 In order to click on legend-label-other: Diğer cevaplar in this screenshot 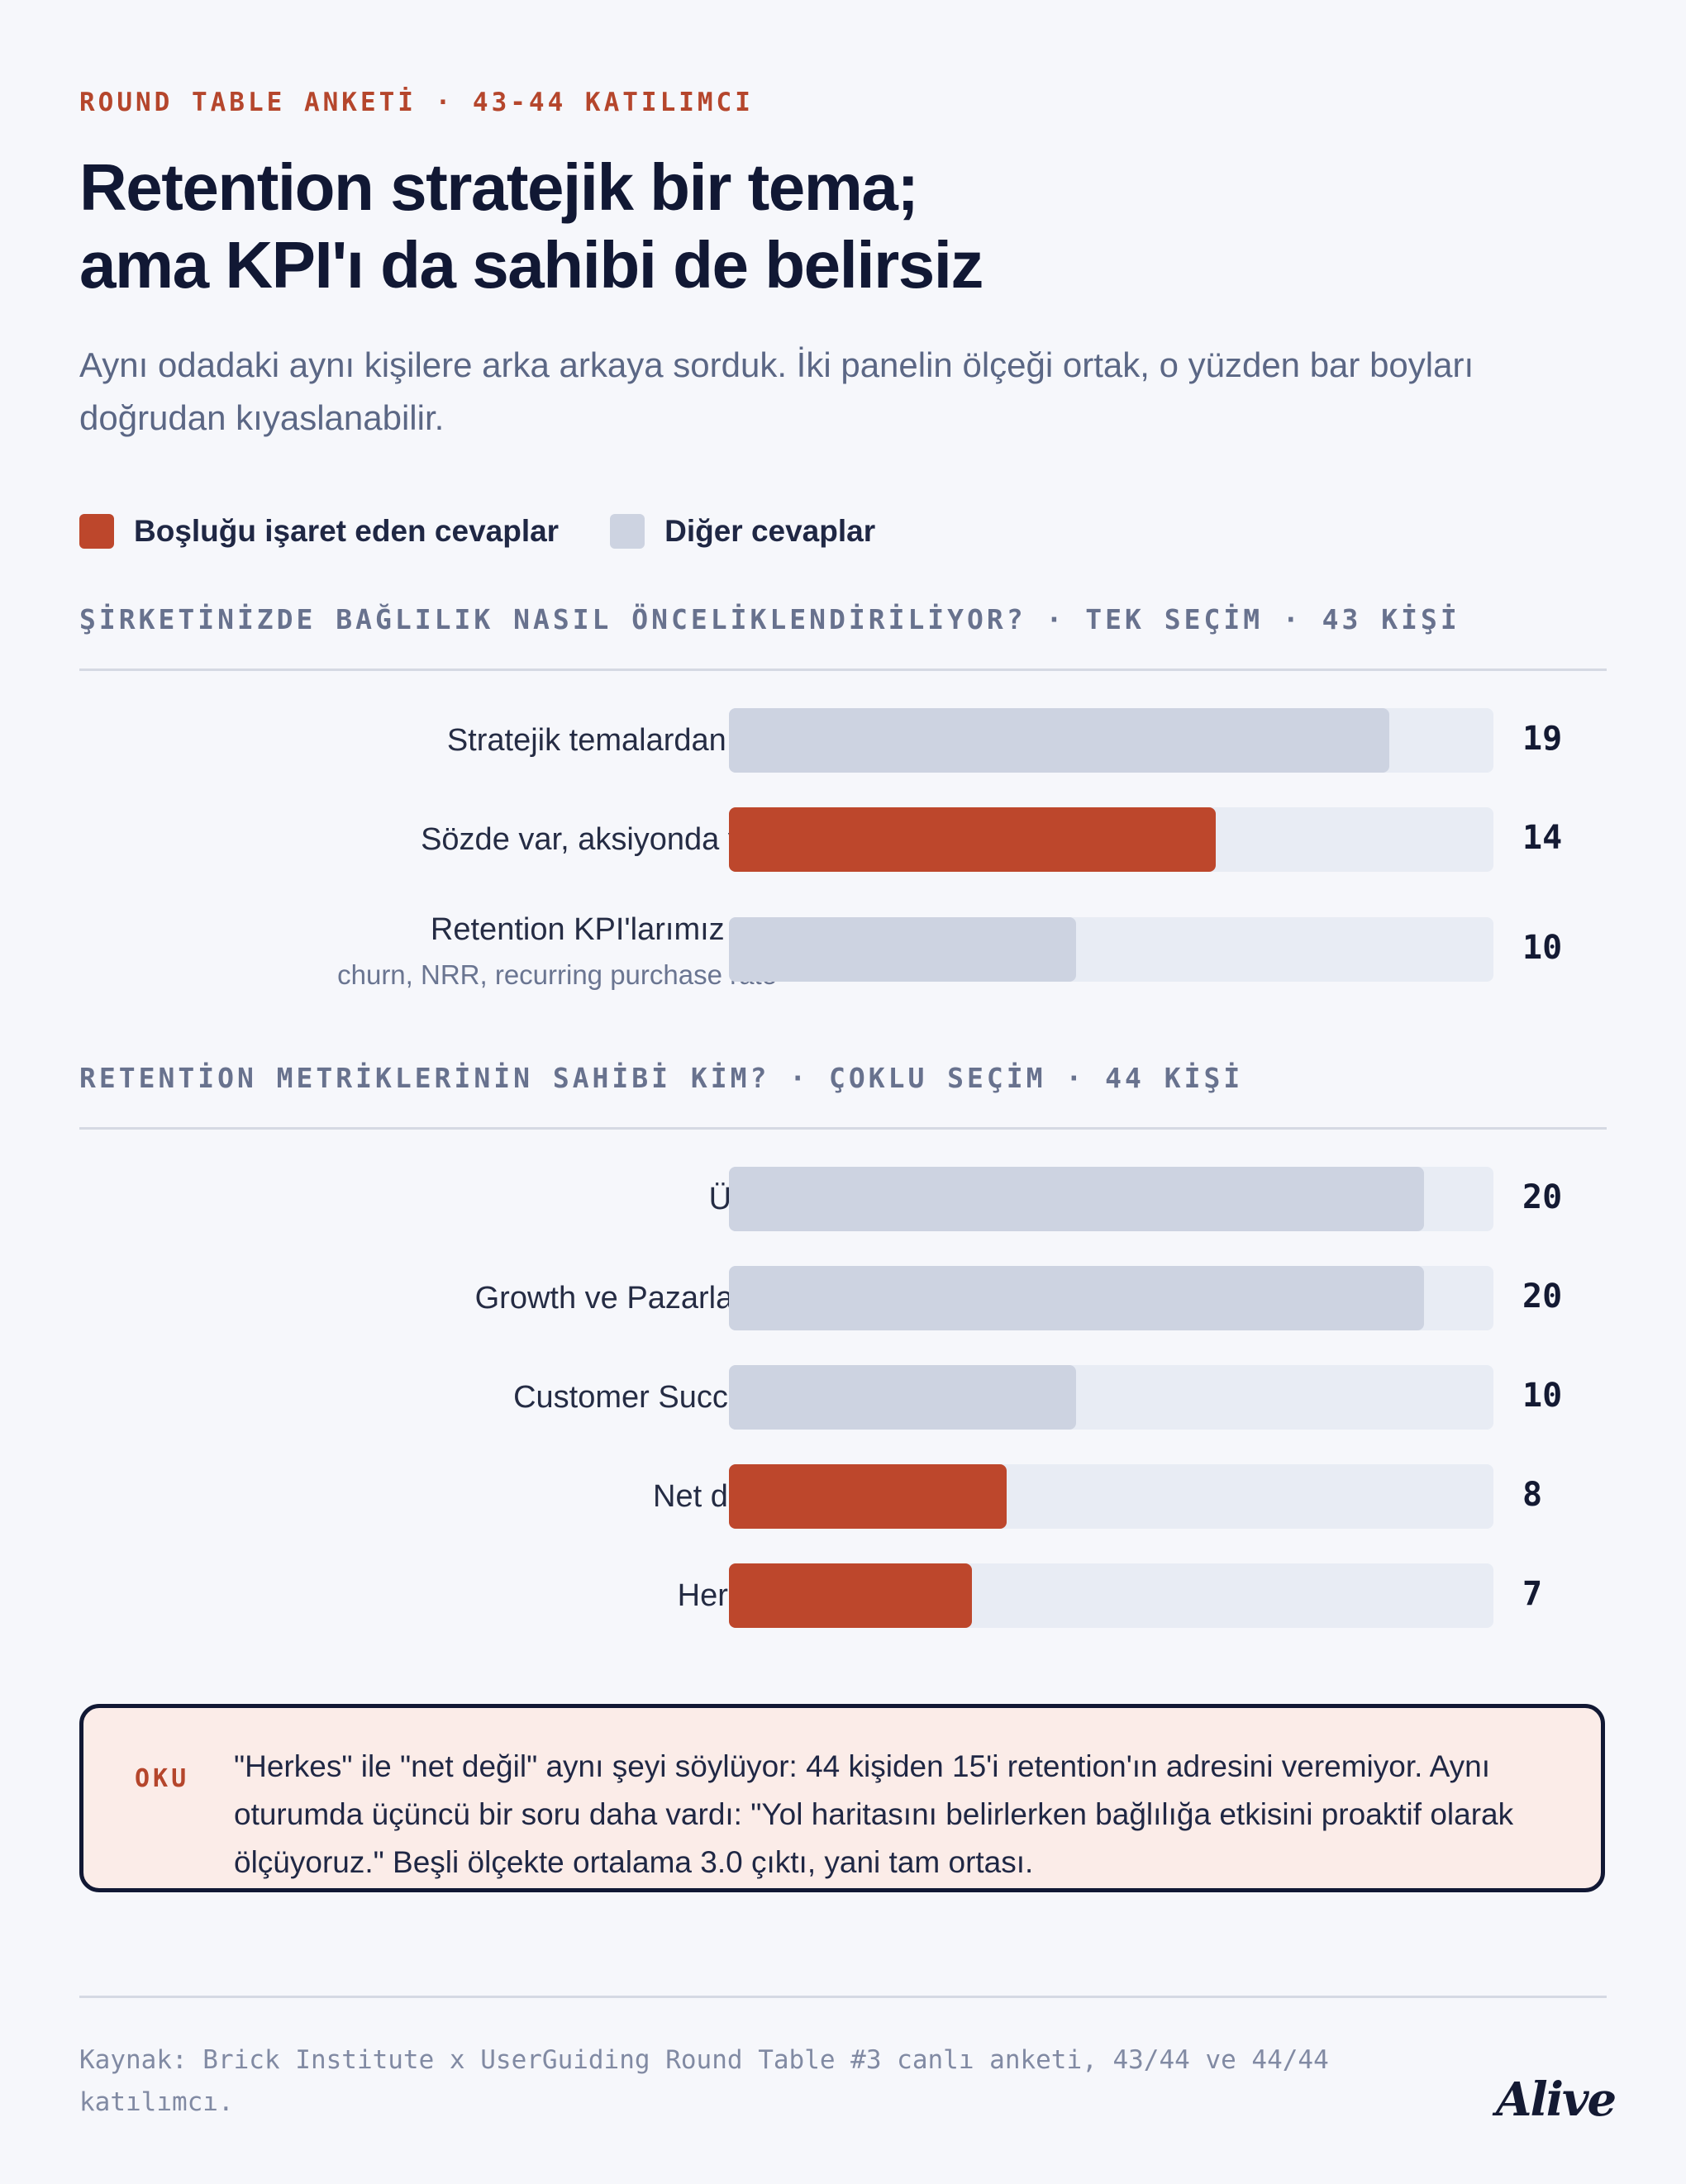, I will do `click(770, 531)`.